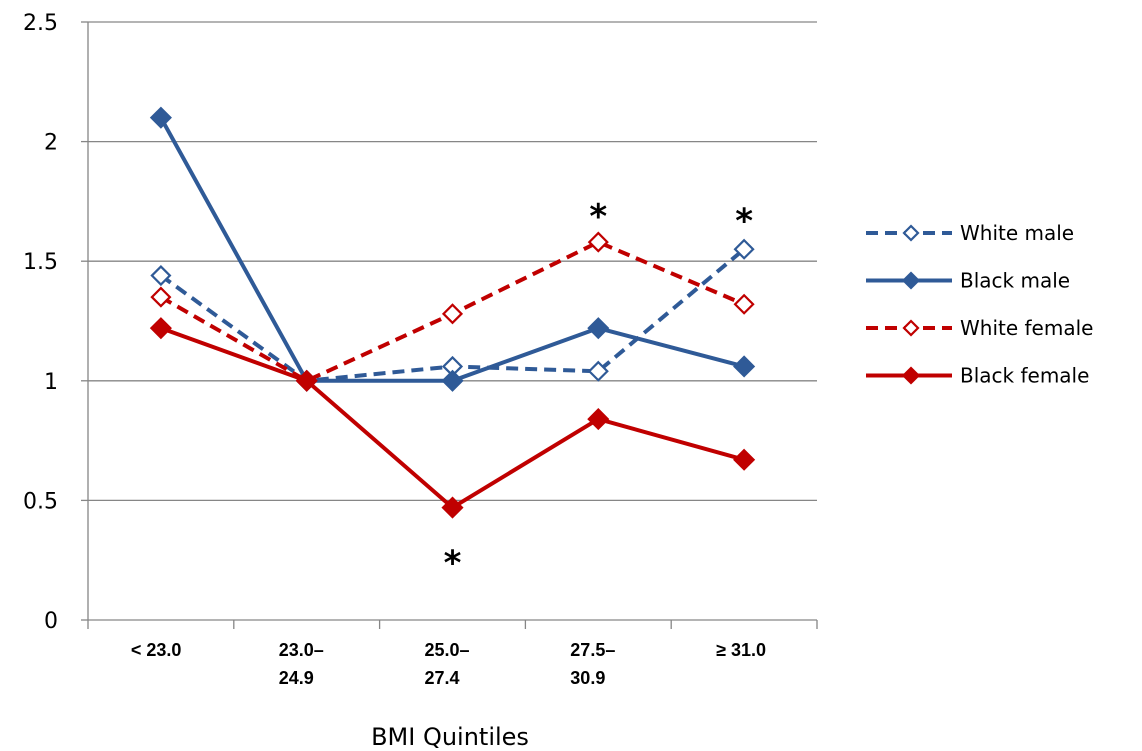  What do you see at coordinates (40, 501) in the screenshot?
I see `y-tick-label: 0.5` at bounding box center [40, 501].